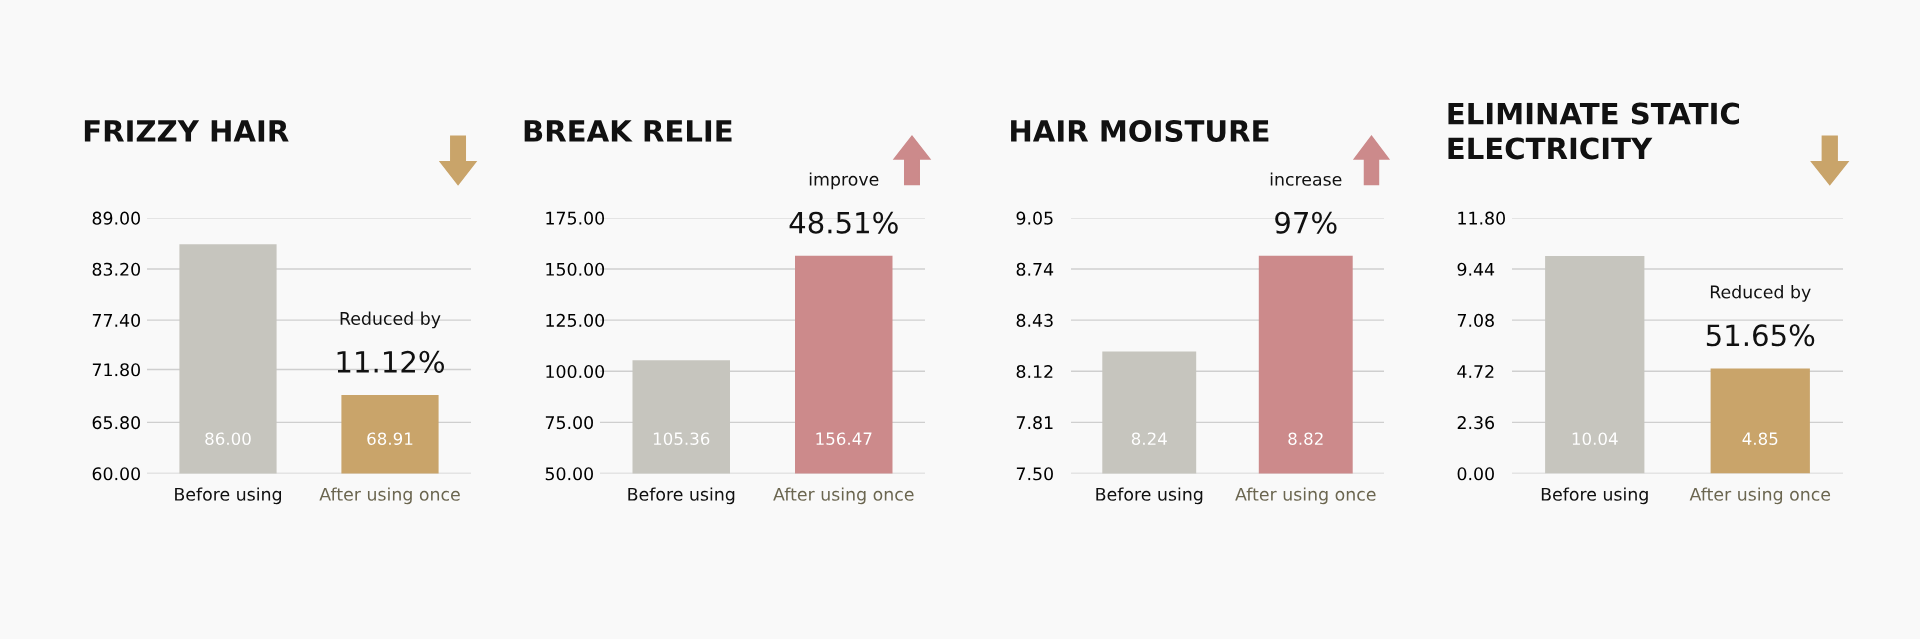 Image resolution: width=1920 pixels, height=639 pixels. Describe the element at coordinates (569, 423) in the screenshot. I see `y-tick-label: 75.00` at that location.